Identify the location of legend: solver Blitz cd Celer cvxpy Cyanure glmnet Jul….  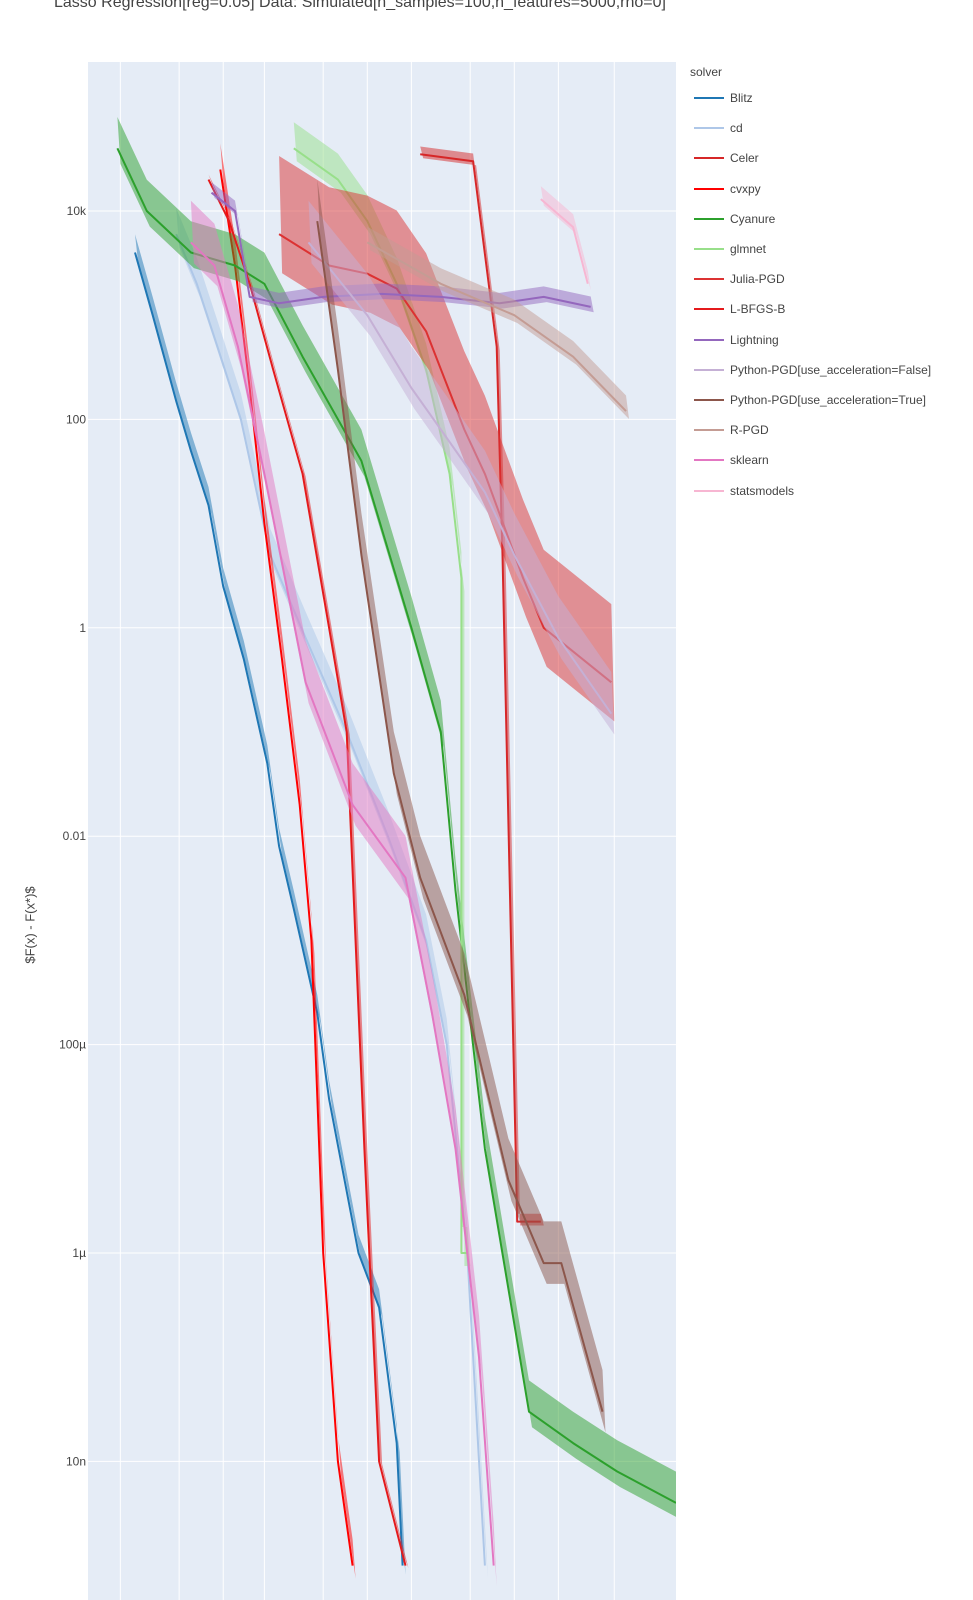
(810, 285).